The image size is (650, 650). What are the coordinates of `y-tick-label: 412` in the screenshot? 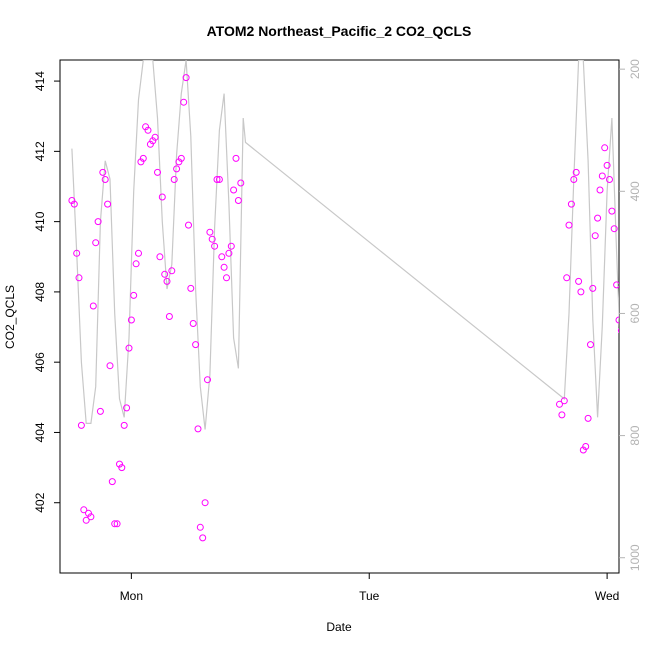 It's located at (40, 151).